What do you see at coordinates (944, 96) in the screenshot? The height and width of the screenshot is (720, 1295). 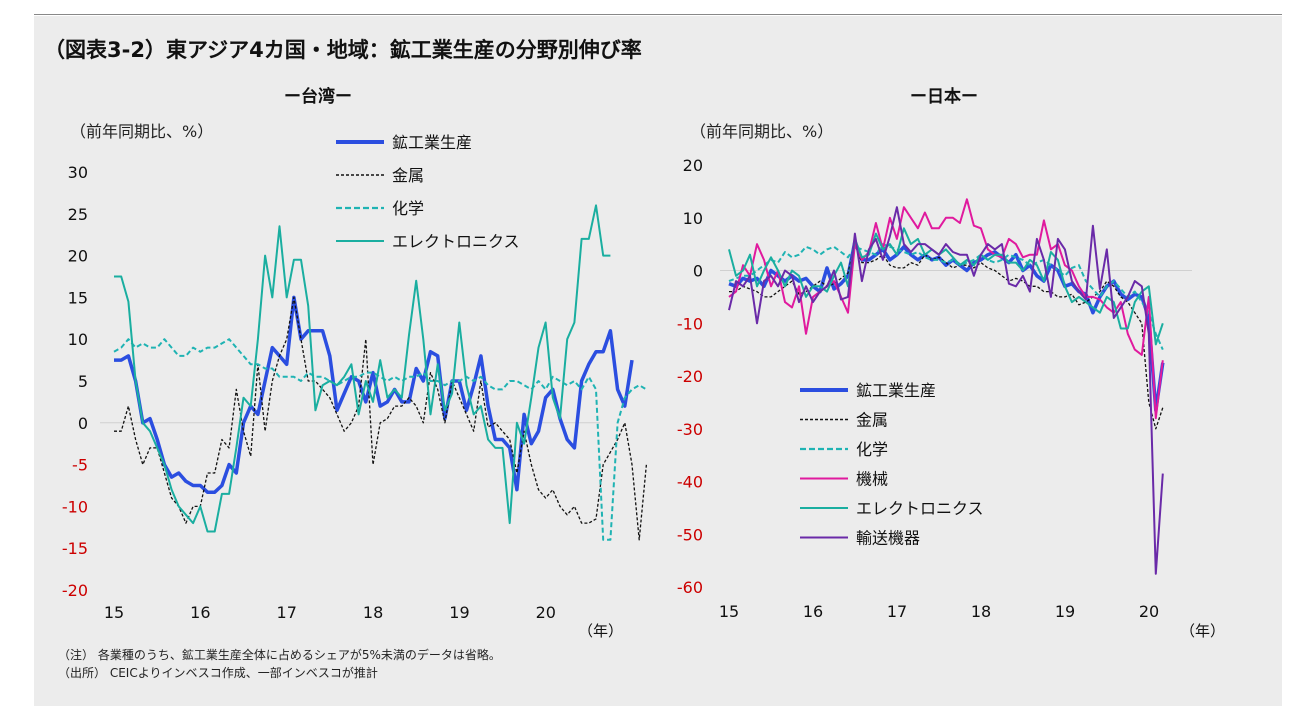 I see `chart-title: ー日本ー` at bounding box center [944, 96].